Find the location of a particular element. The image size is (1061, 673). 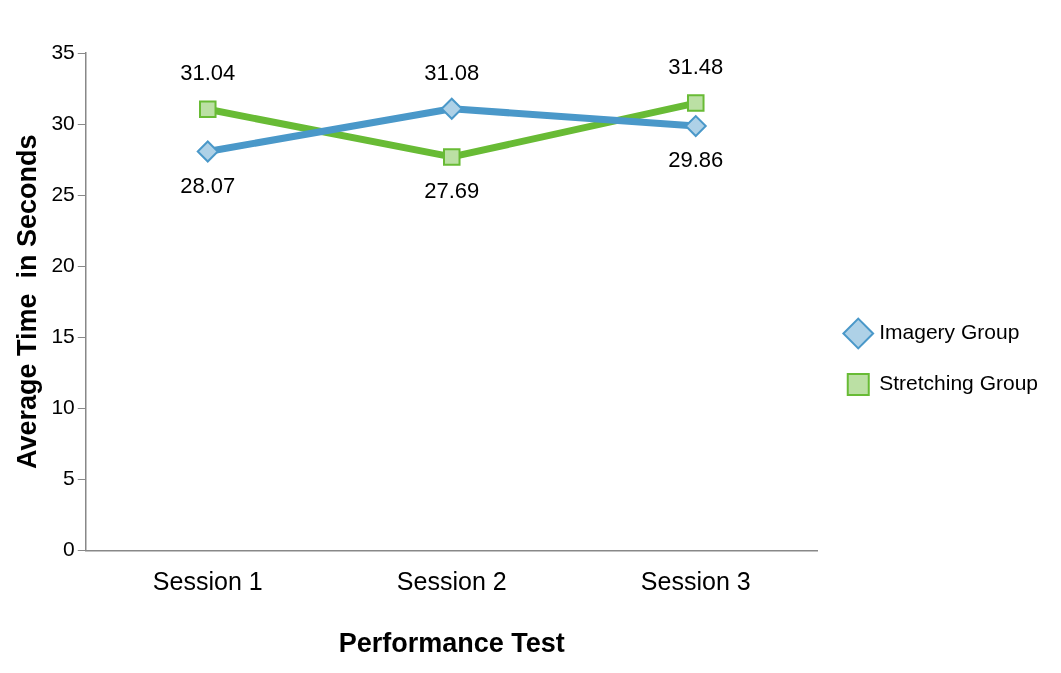

y-tick-label: 35 is located at coordinates (63, 51).